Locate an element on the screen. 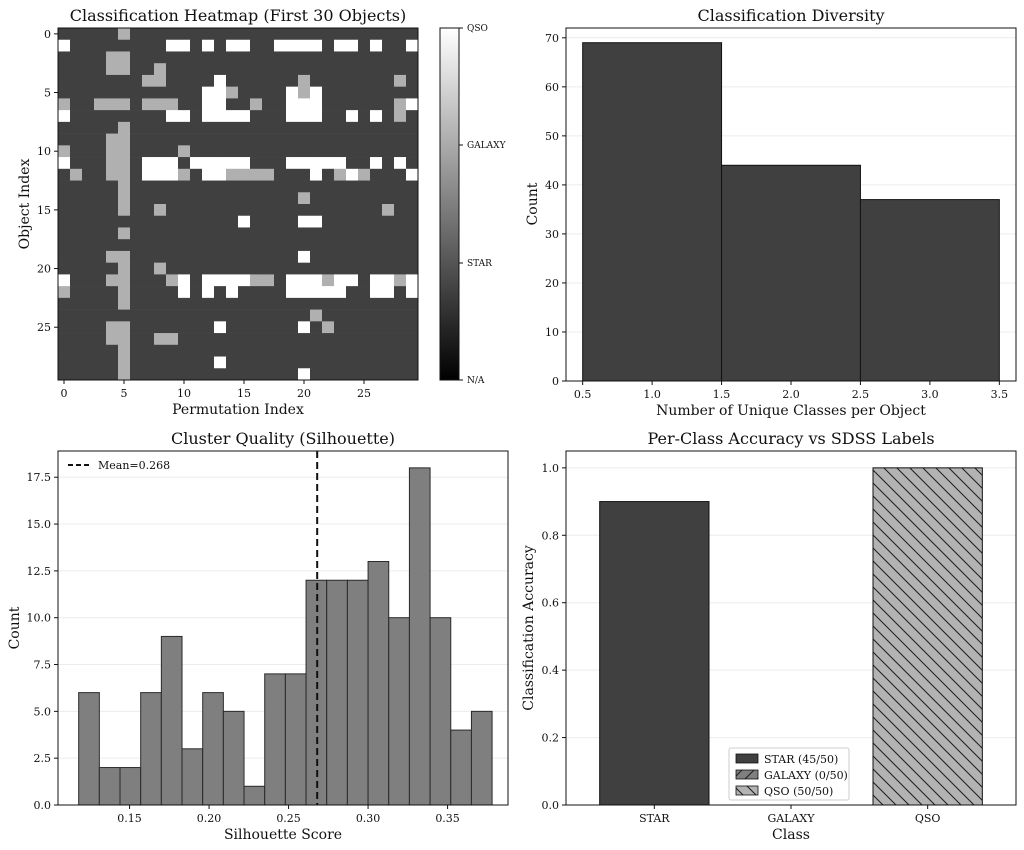  diversity-x-tick-label: 3.0 is located at coordinates (930, 394).